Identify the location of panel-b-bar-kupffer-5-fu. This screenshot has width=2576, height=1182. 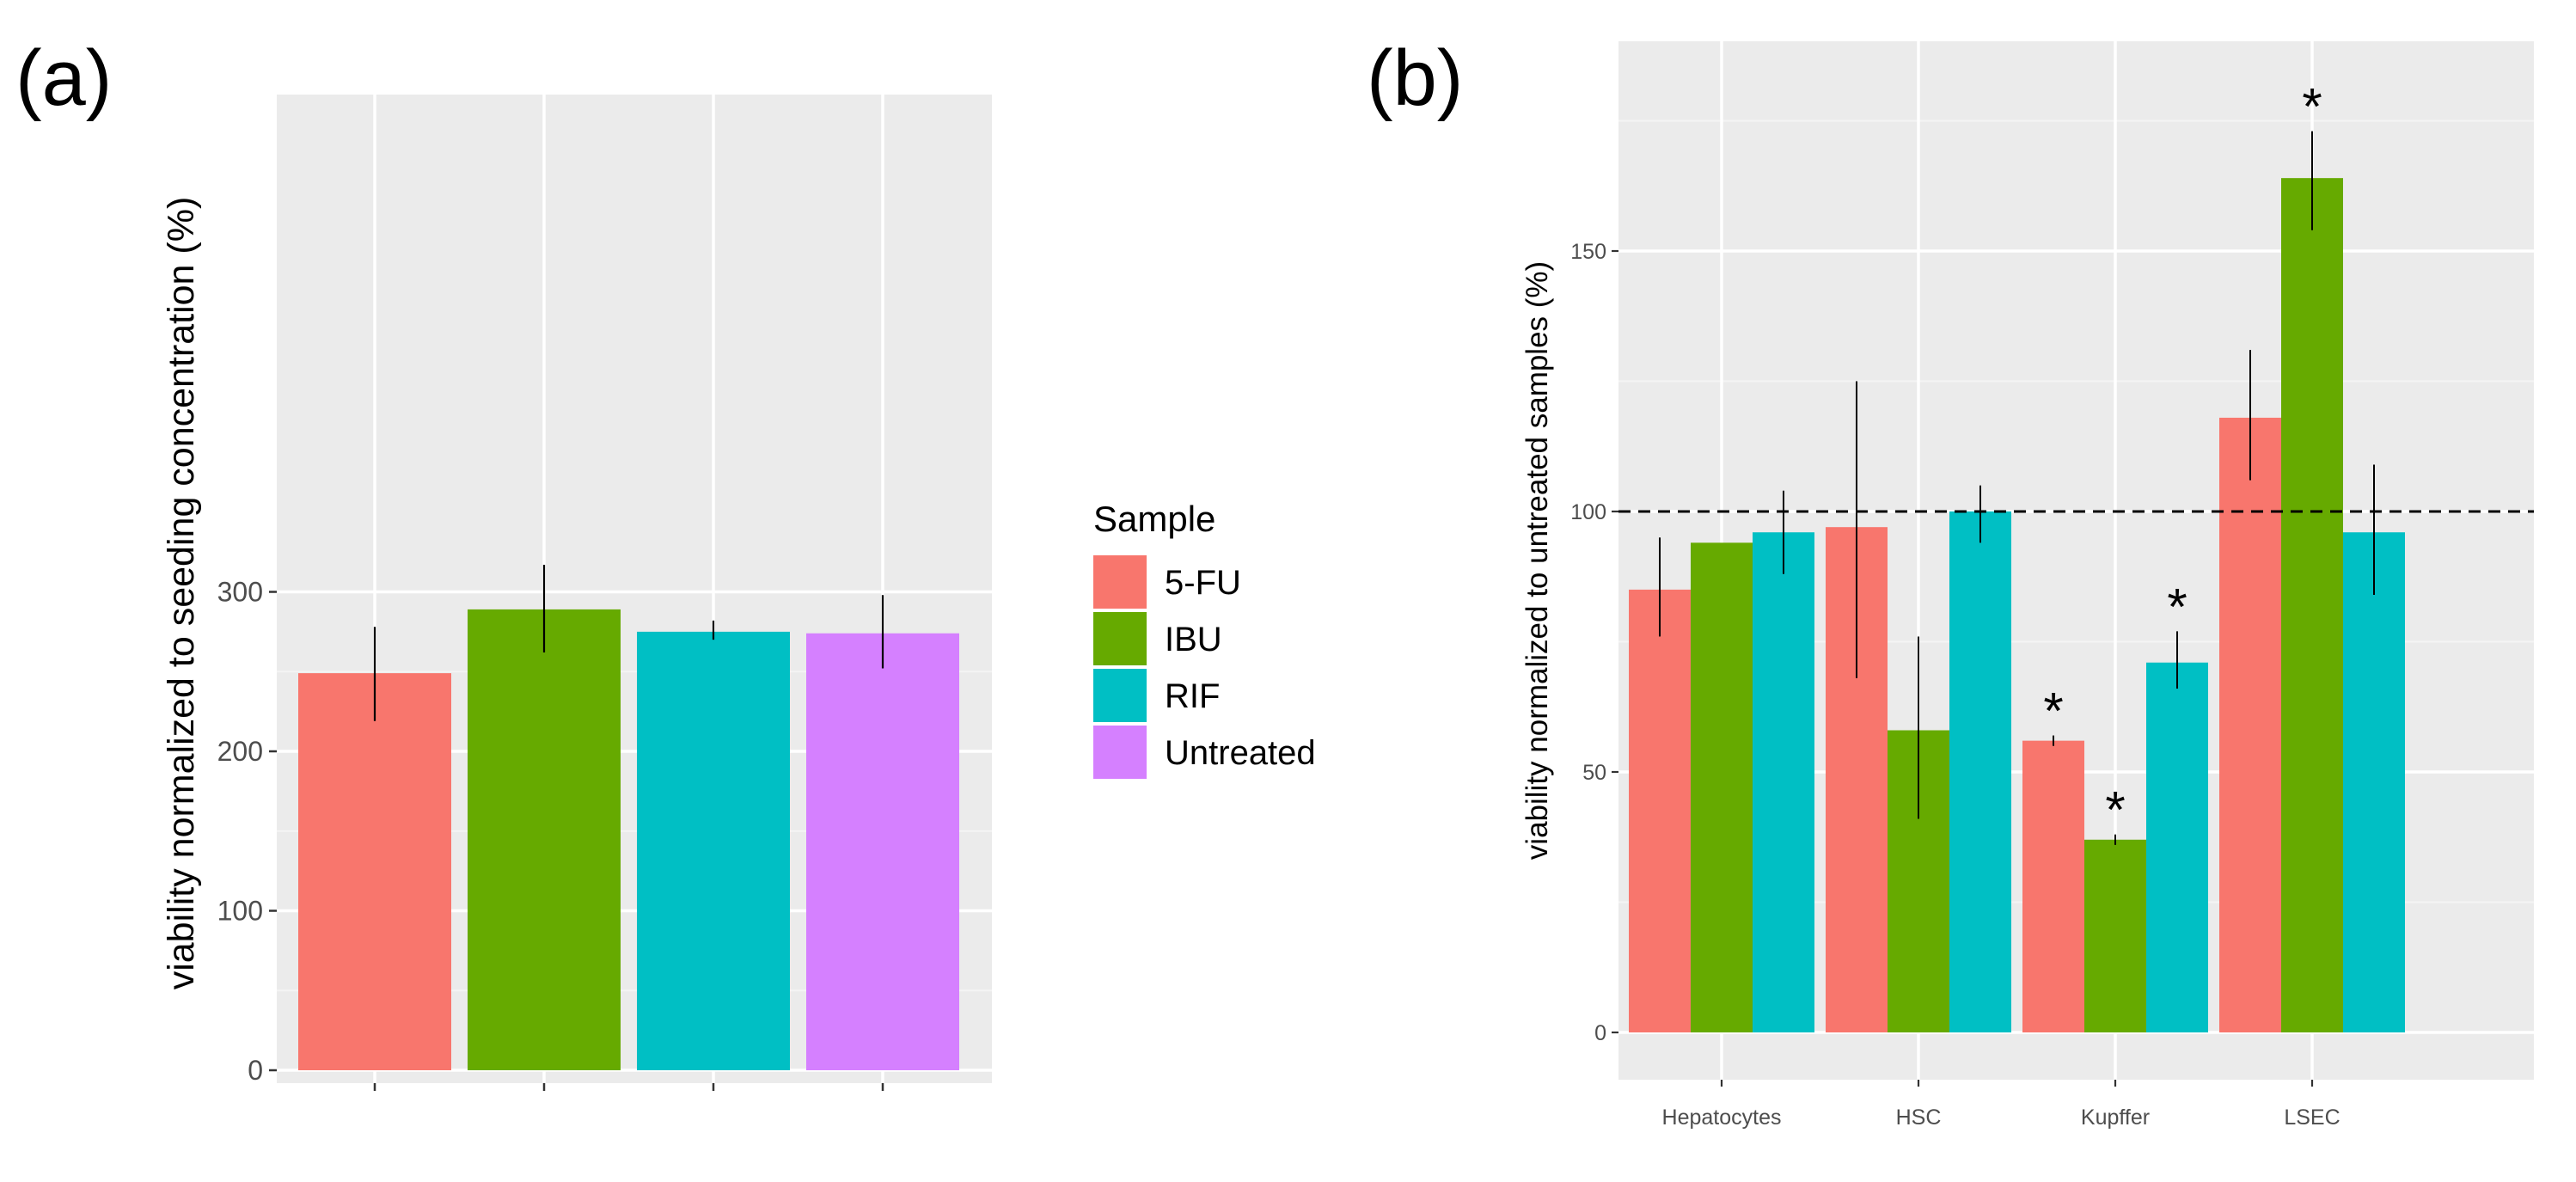
(2053, 886).